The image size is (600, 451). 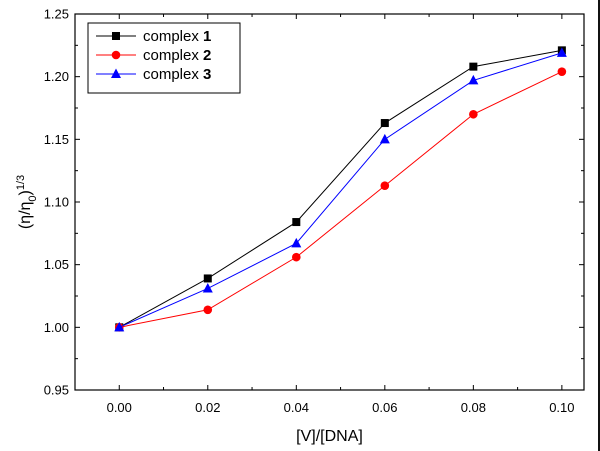 I want to click on legend-item-2: complex 2, so click(x=153, y=55).